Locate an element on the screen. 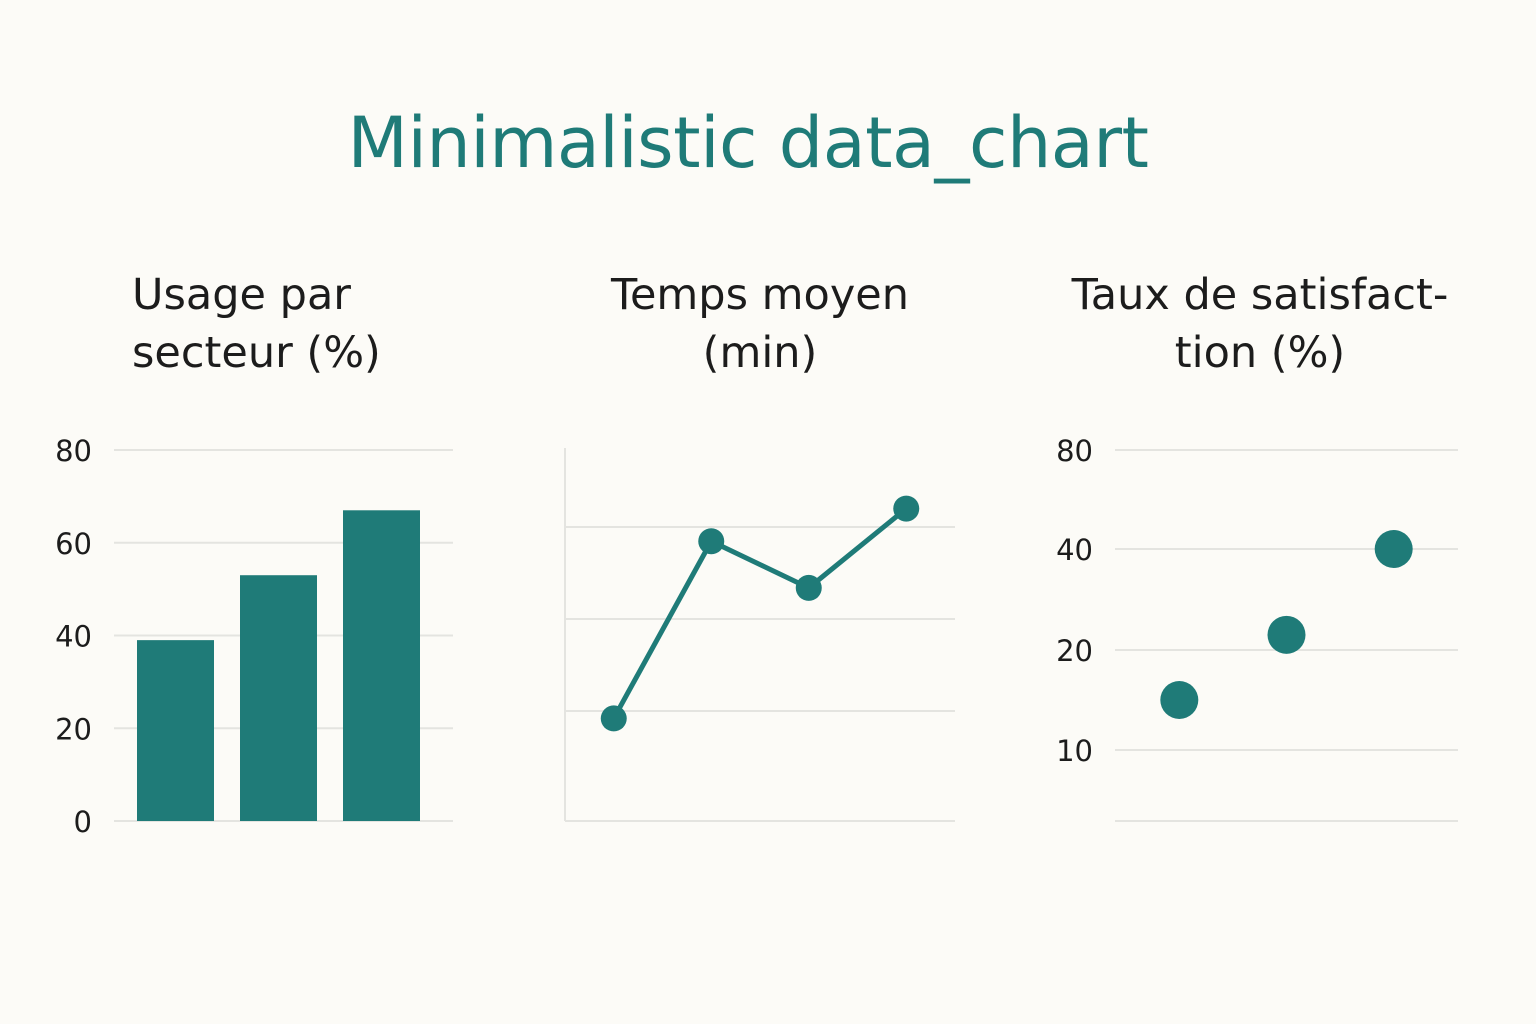  bar-y-tick-label: 60 is located at coordinates (73, 544).